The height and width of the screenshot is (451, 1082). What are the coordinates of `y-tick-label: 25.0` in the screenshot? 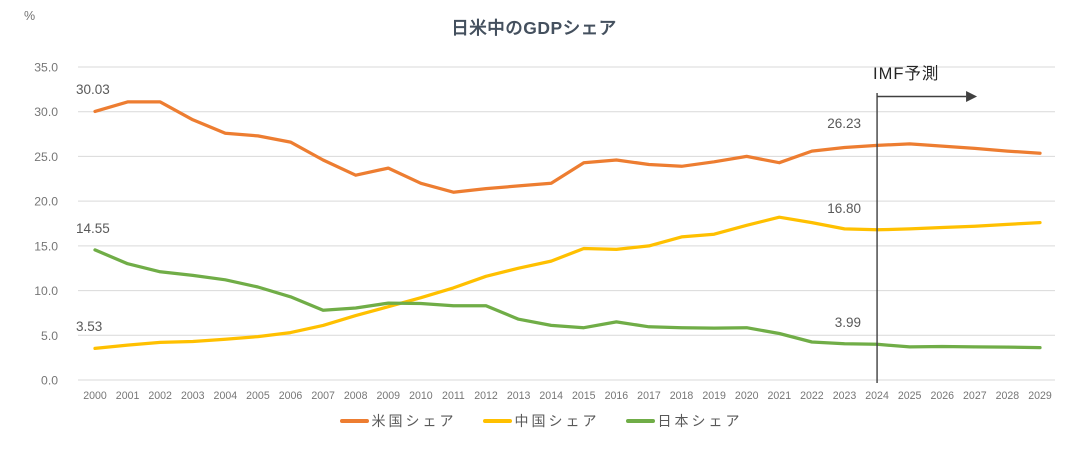 It's located at (46, 157).